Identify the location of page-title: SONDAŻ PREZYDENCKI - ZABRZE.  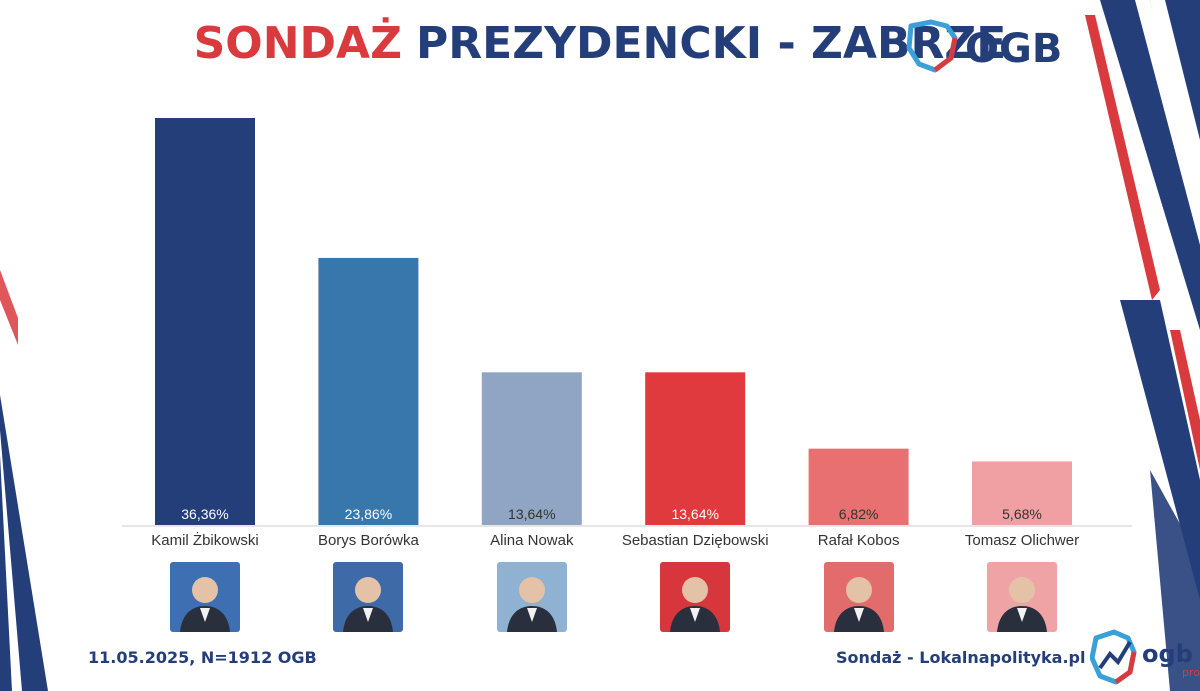
(600, 43).